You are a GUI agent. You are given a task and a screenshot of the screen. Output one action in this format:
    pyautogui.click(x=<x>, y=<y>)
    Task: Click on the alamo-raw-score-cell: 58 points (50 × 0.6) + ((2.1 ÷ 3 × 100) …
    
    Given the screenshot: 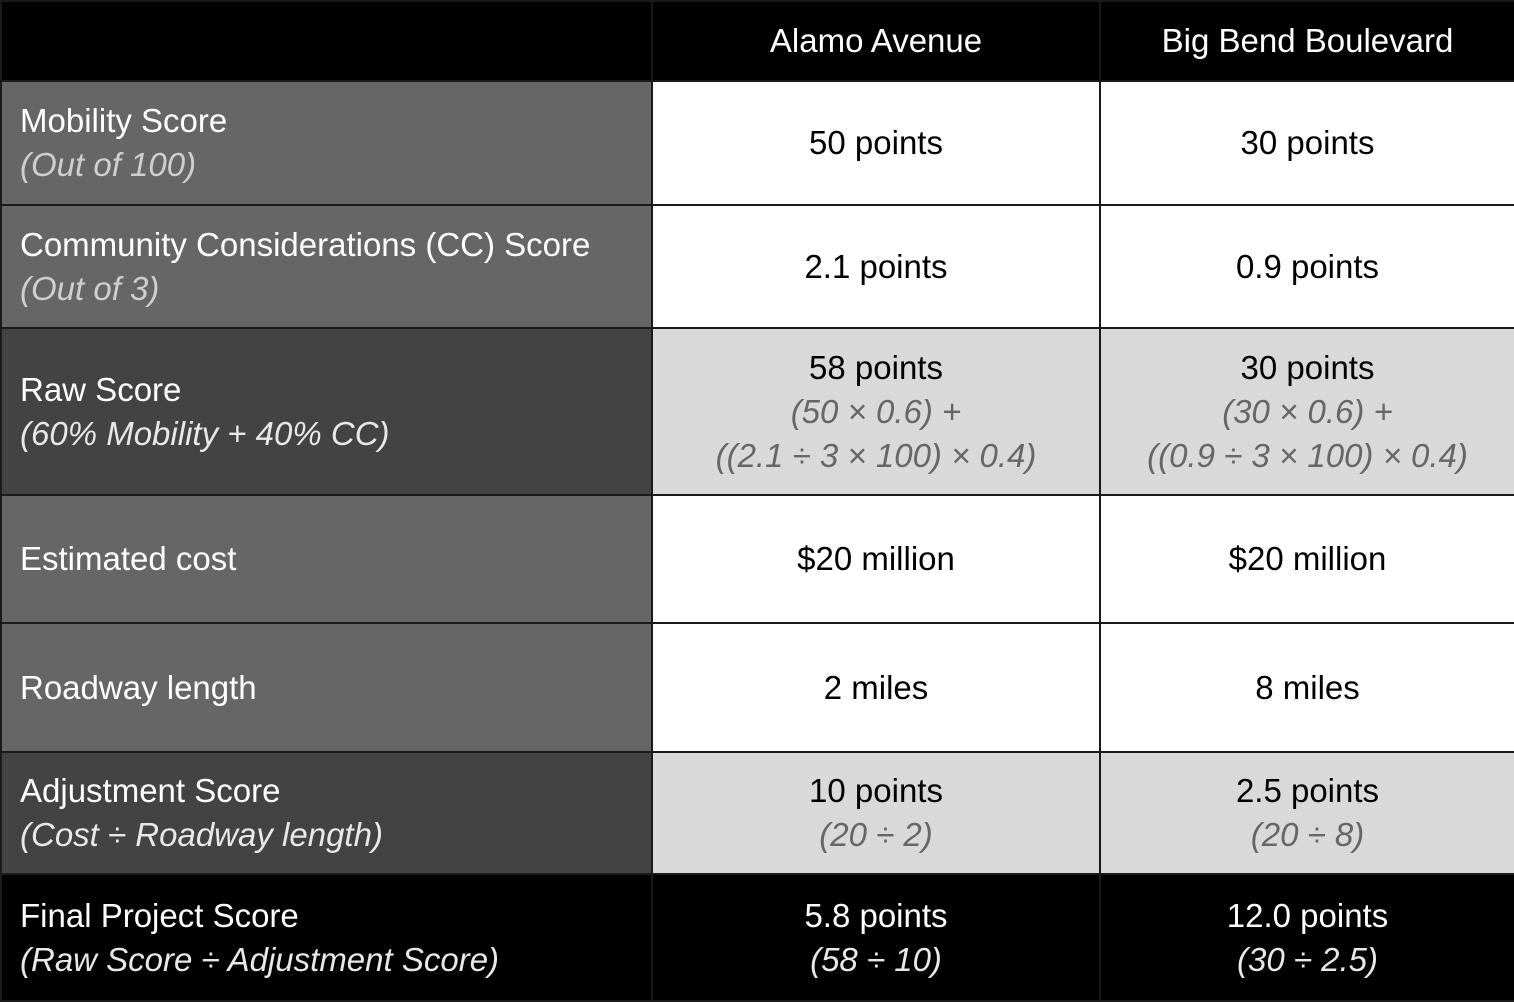 What is the action you would take?
    pyautogui.click(x=876, y=411)
    